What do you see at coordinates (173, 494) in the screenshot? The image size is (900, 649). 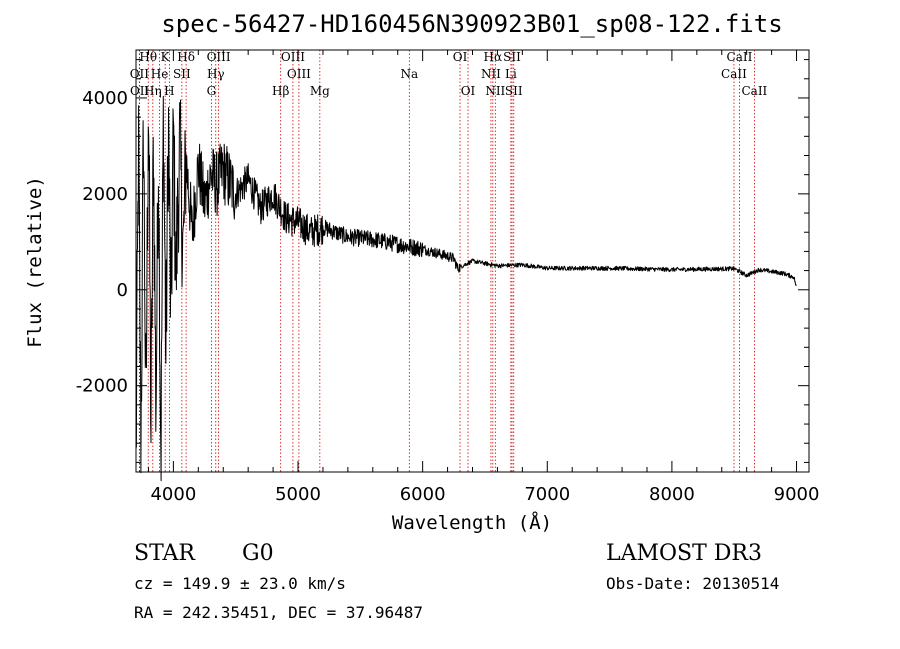 I see `x-tick-label: 4000` at bounding box center [173, 494].